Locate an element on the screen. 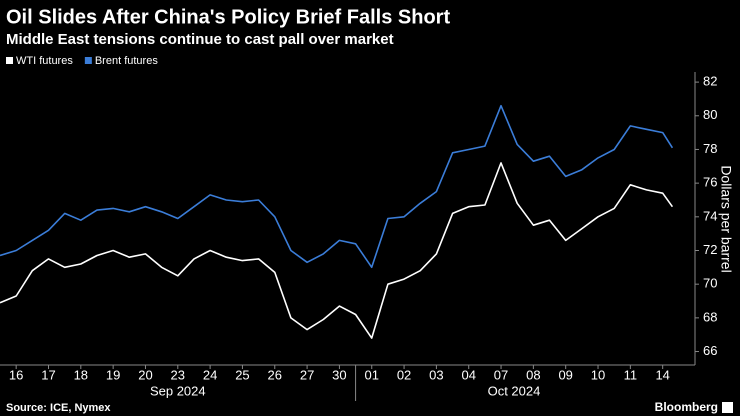 The height and width of the screenshot is (416, 740). x-tick-label: 19 is located at coordinates (113, 374).